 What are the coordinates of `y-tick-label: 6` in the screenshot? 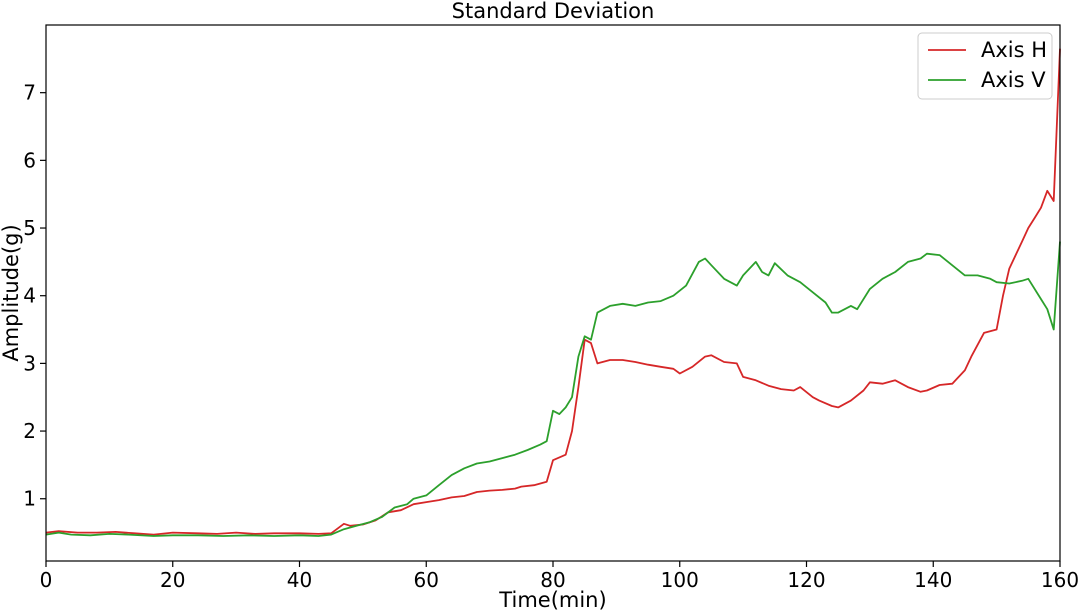 It's located at (29, 160).